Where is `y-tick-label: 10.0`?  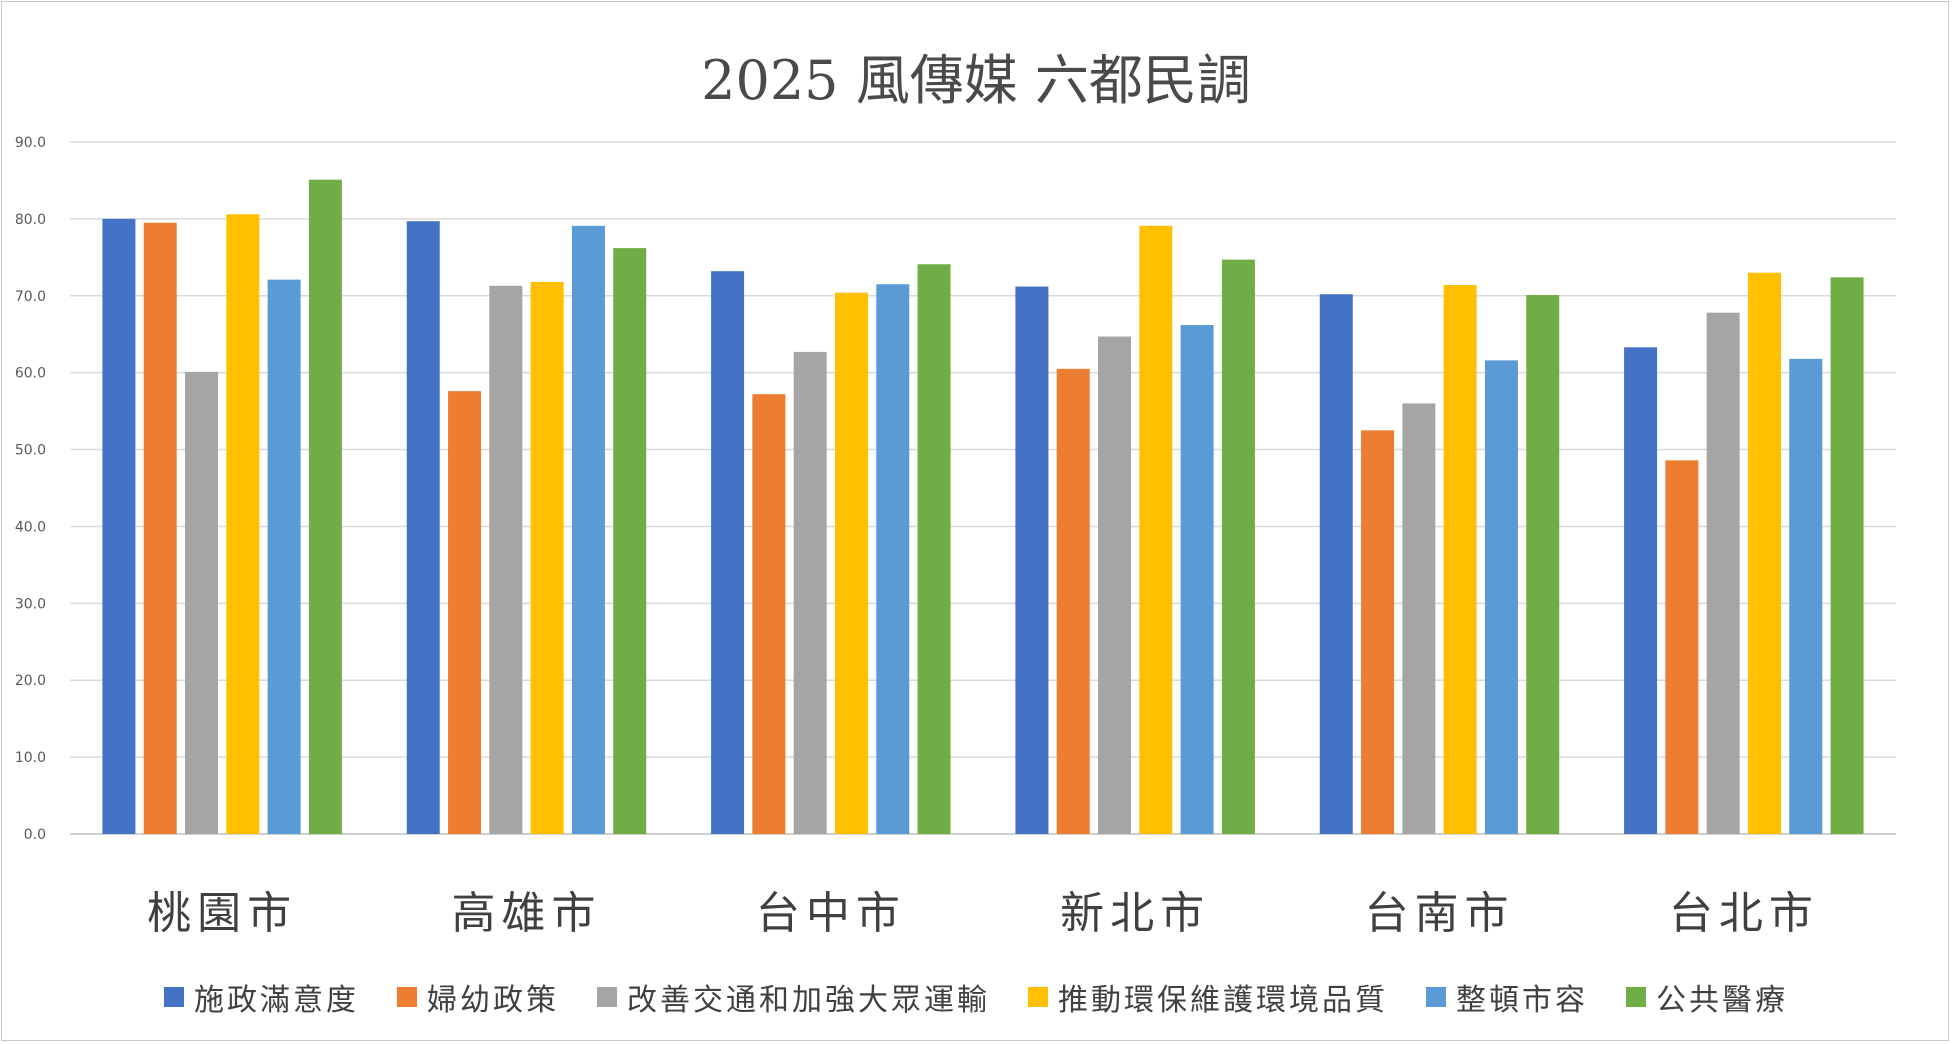 y-tick-label: 10.0 is located at coordinates (30, 758).